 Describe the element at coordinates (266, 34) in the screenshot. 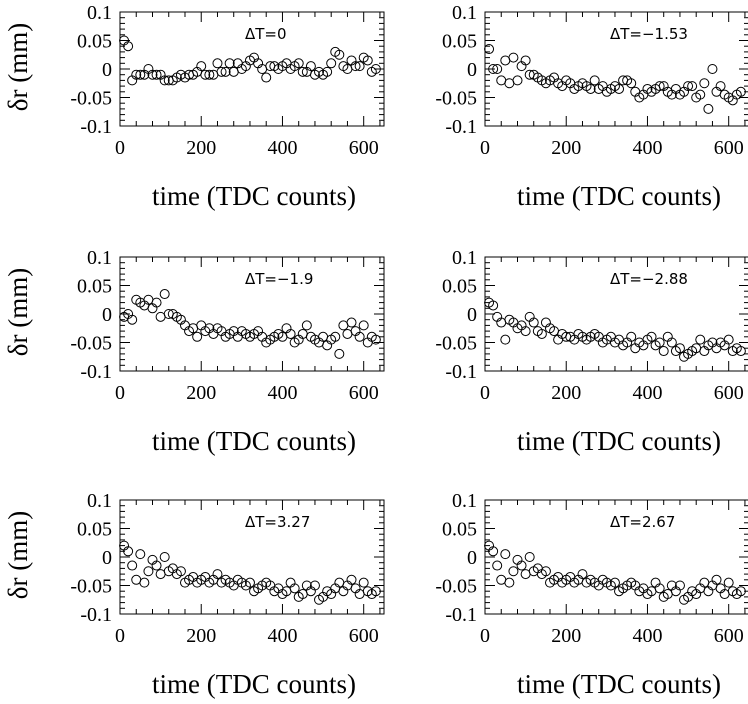

I see `delta-t-annotation: ΔT=0` at that location.